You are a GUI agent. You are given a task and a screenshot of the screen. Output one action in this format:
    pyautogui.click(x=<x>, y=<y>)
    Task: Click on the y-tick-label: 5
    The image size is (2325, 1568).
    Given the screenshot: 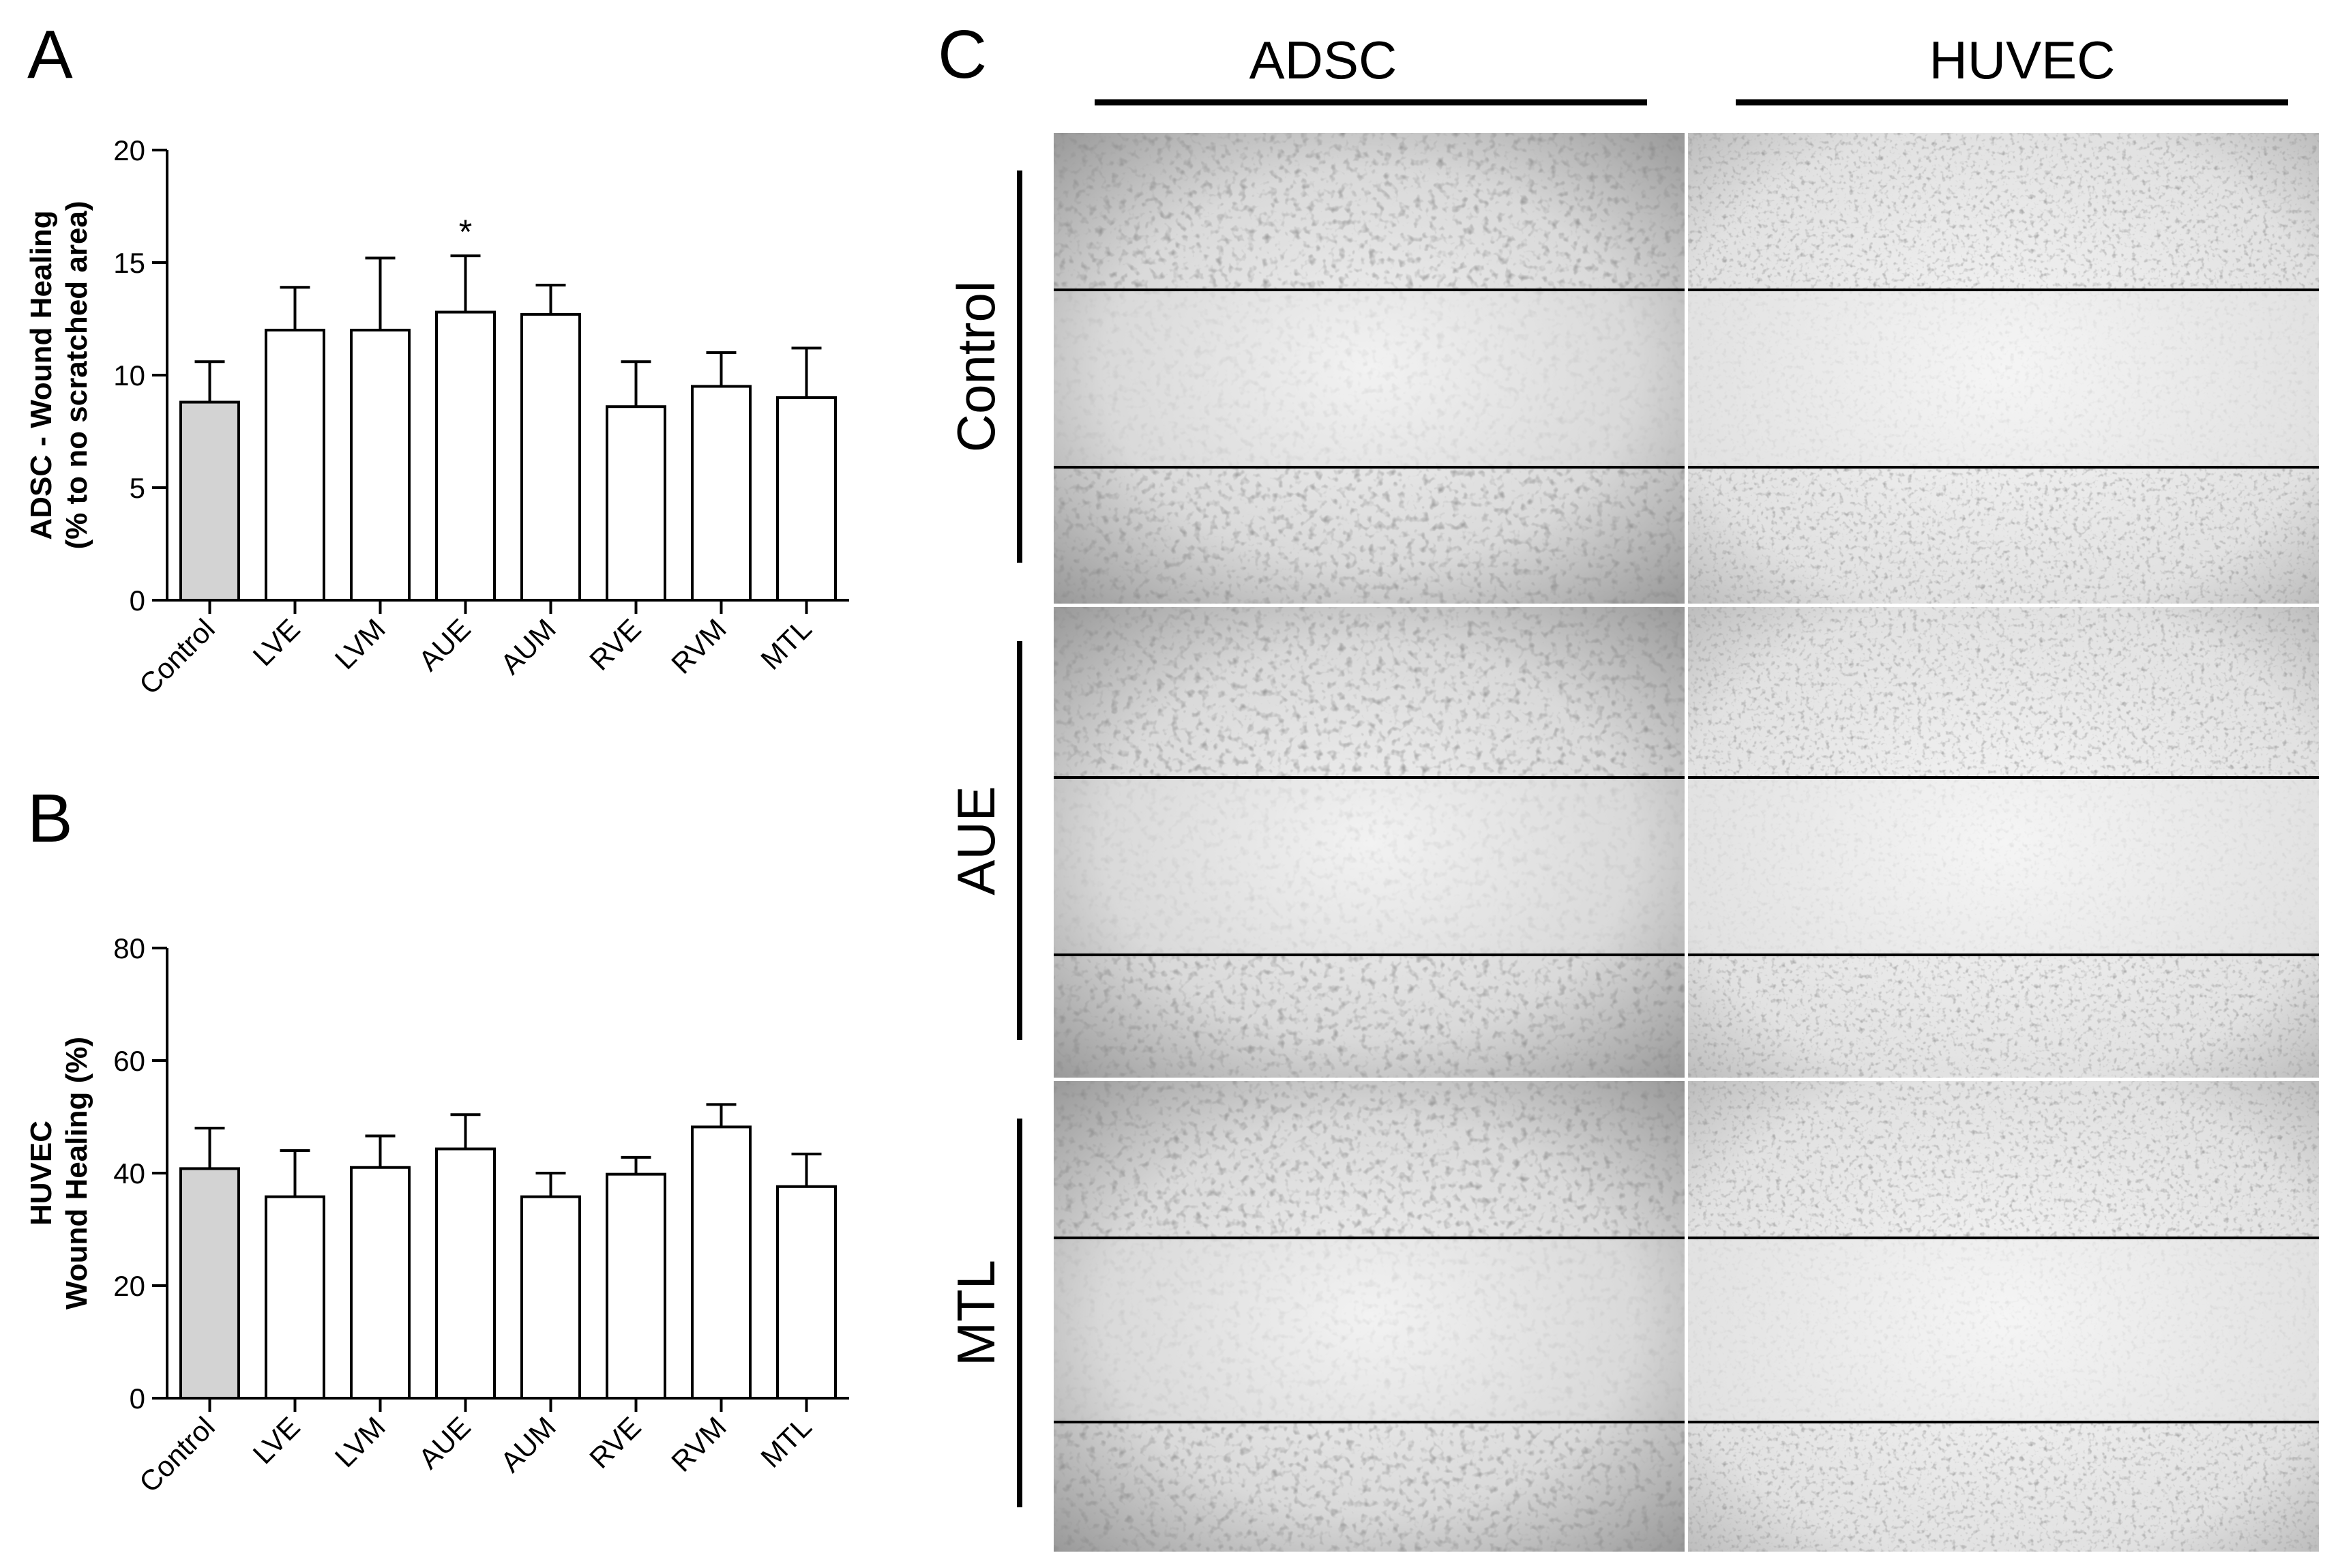 What is the action you would take?
    pyautogui.click(x=138, y=488)
    